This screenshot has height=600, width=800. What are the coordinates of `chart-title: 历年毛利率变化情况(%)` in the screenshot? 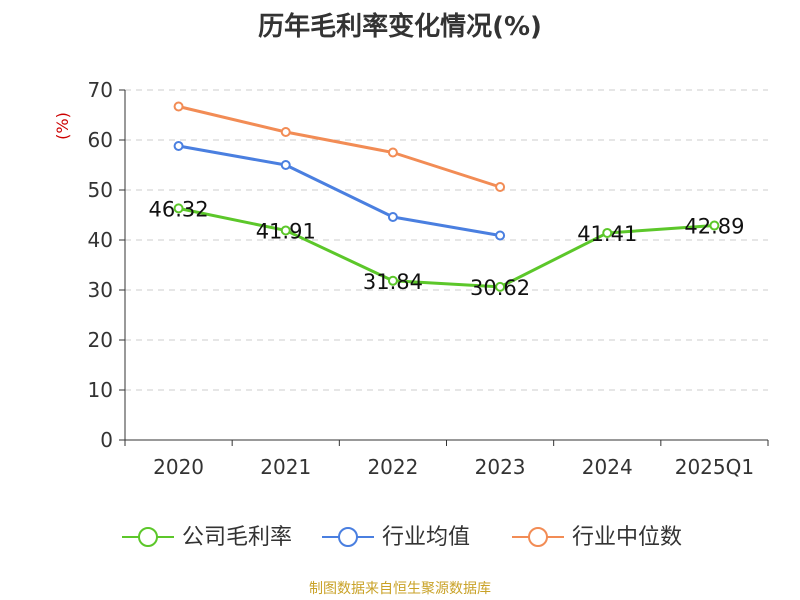 It's located at (400, 27).